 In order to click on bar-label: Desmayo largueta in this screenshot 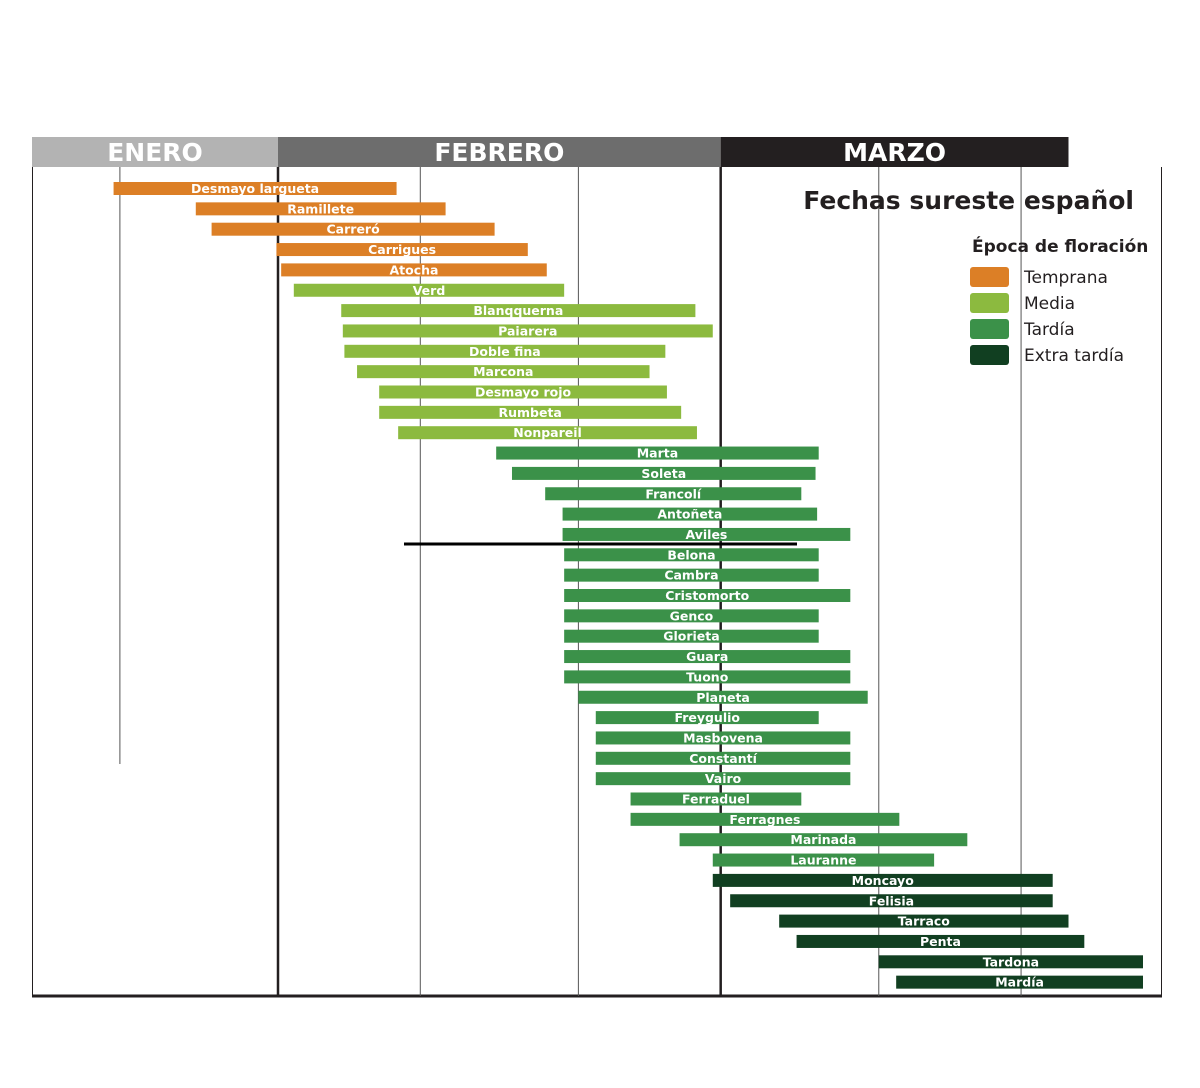, I will do `click(255, 188)`.